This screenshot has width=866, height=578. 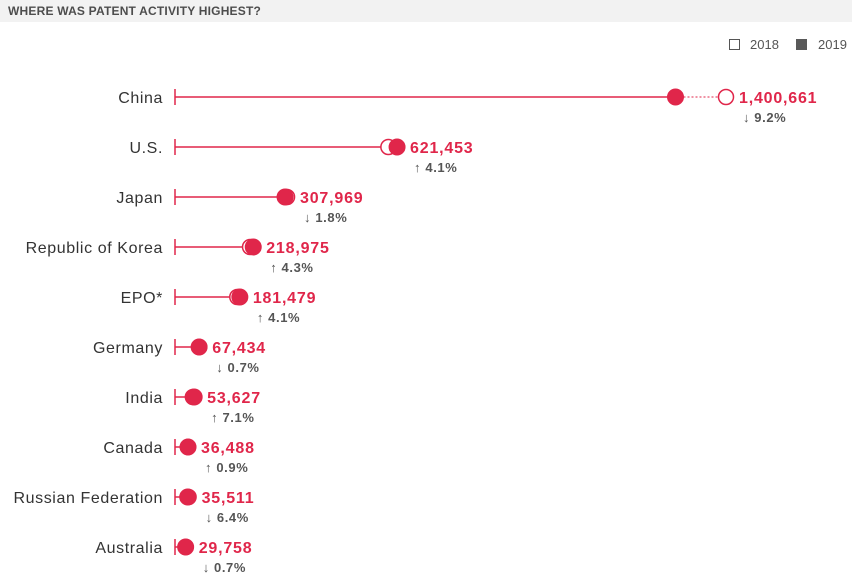 I want to click on marker-2018-china, so click(x=726, y=97).